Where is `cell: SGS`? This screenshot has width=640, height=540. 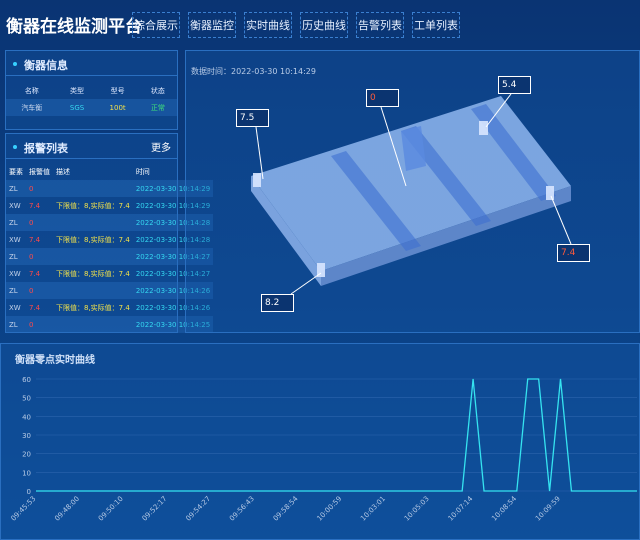
cell: SGS is located at coordinates (77, 107).